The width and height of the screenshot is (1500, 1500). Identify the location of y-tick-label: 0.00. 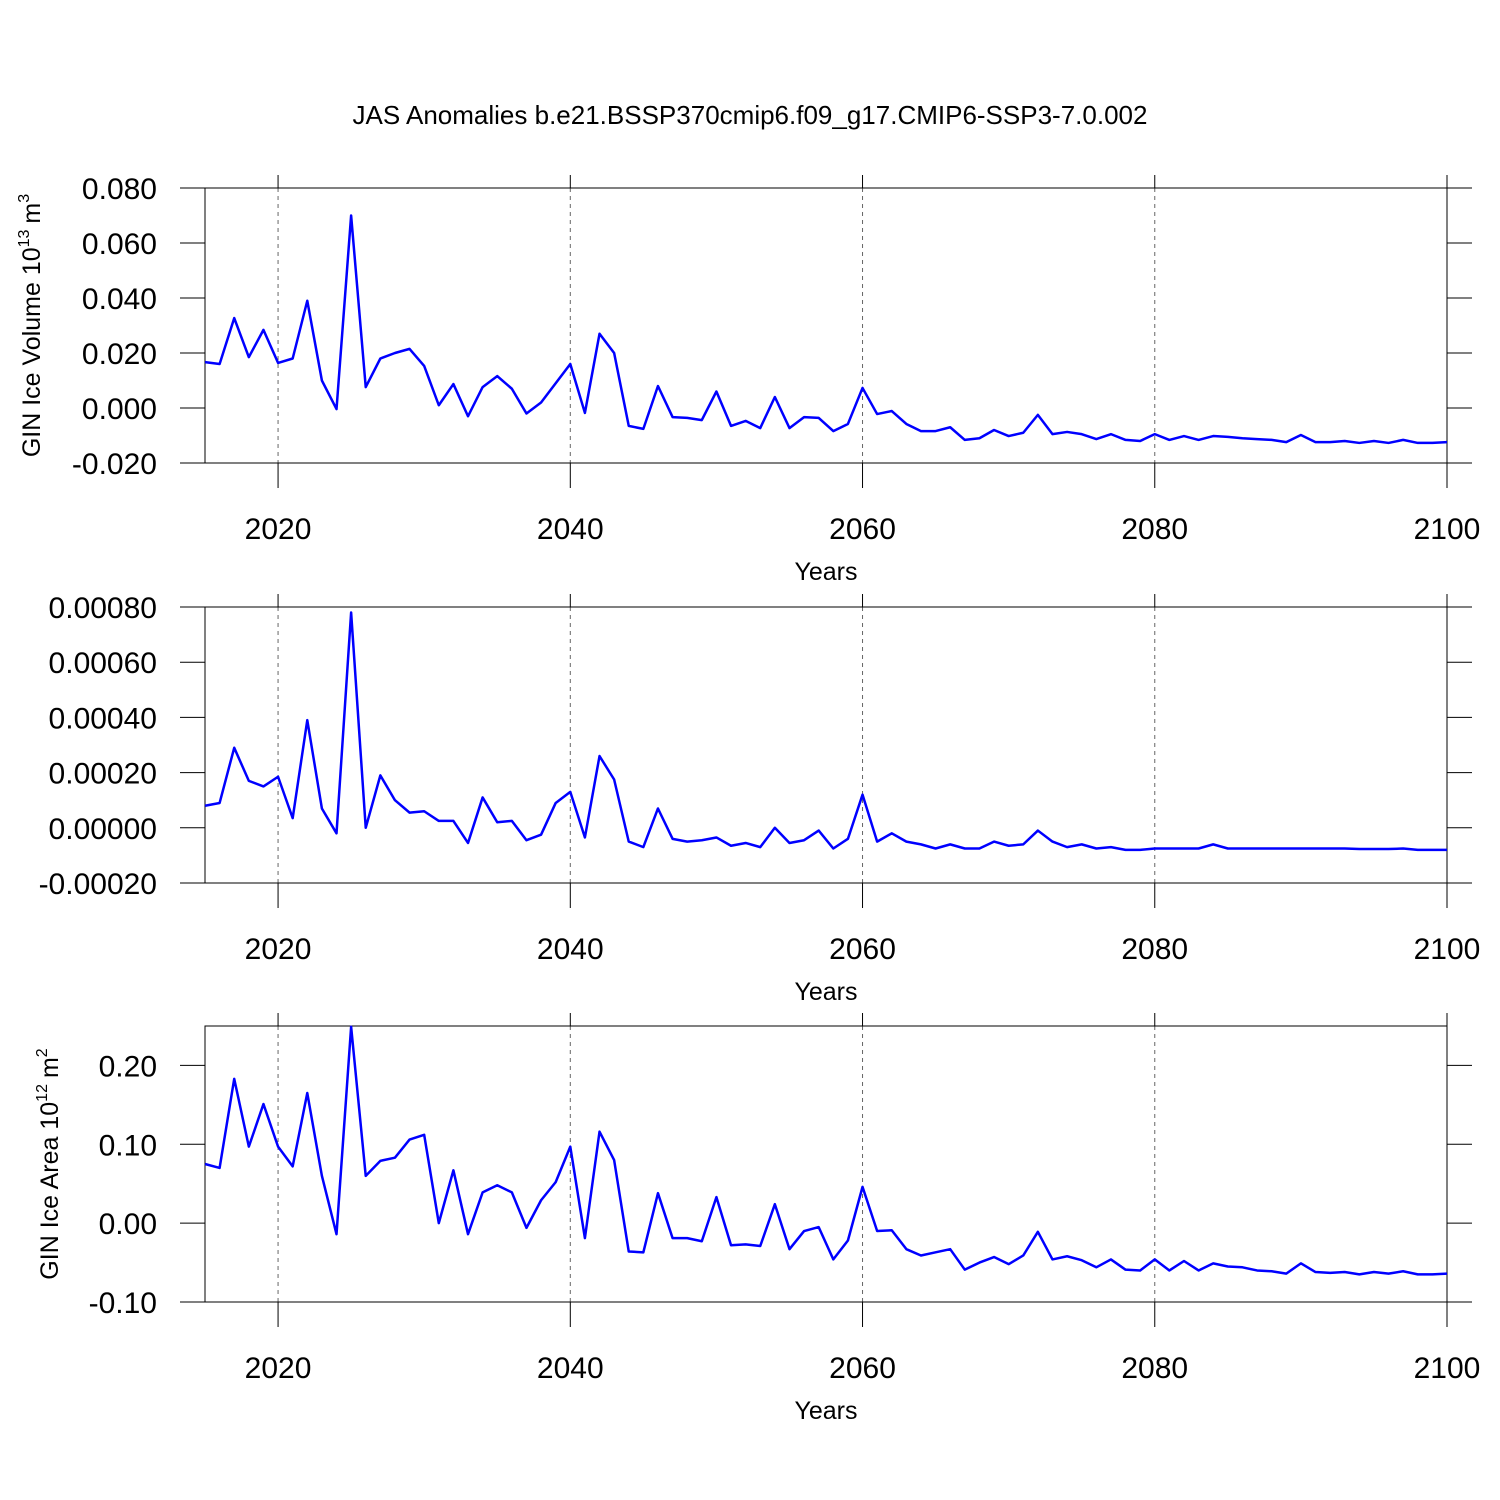
(128, 1224).